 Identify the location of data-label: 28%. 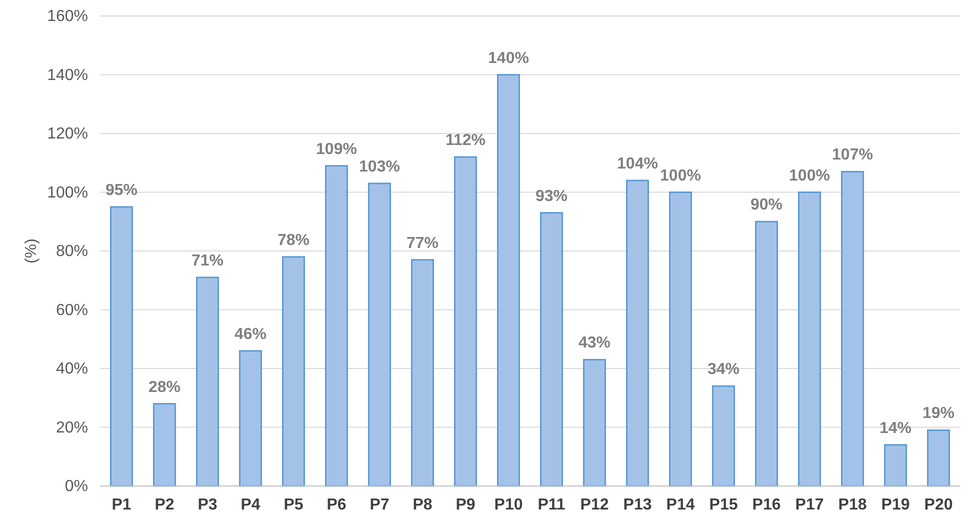
(164, 387).